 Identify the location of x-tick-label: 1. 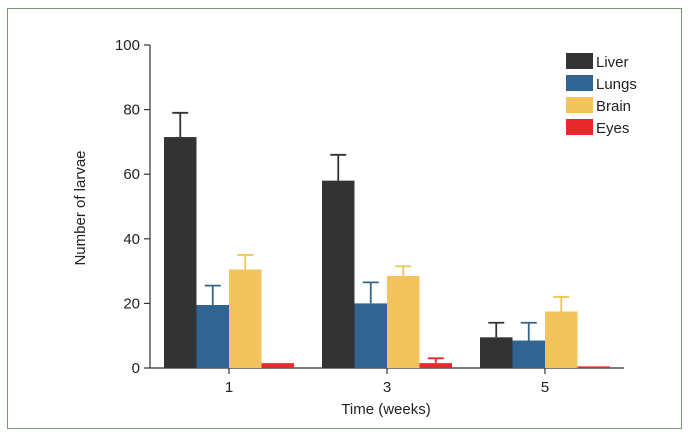
(229, 387).